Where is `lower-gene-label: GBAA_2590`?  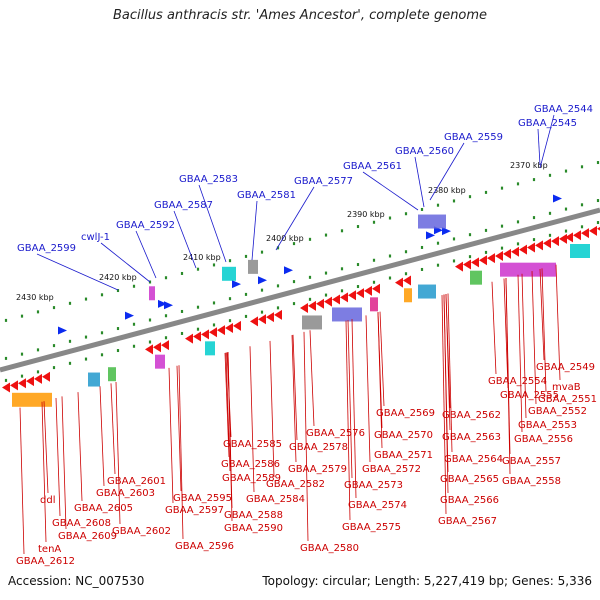 lower-gene-label: GBAA_2590 is located at coordinates (253, 528).